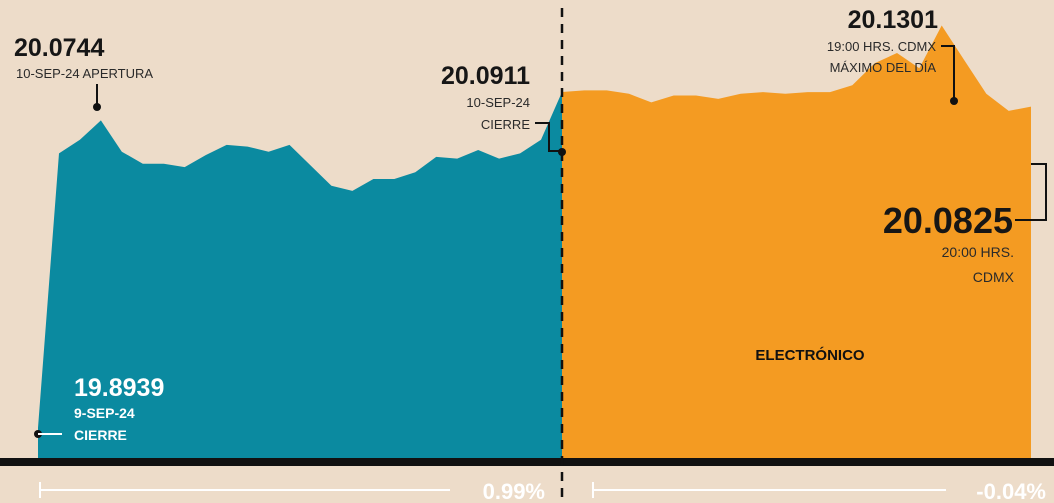 This screenshot has width=1054, height=503. I want to click on prev-close-date: 9-SEP-24, so click(104, 413).